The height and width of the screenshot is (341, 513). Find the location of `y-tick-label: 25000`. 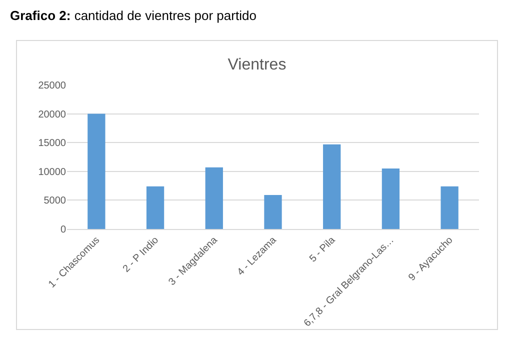

y-tick-label: 25000 is located at coordinates (52, 86).